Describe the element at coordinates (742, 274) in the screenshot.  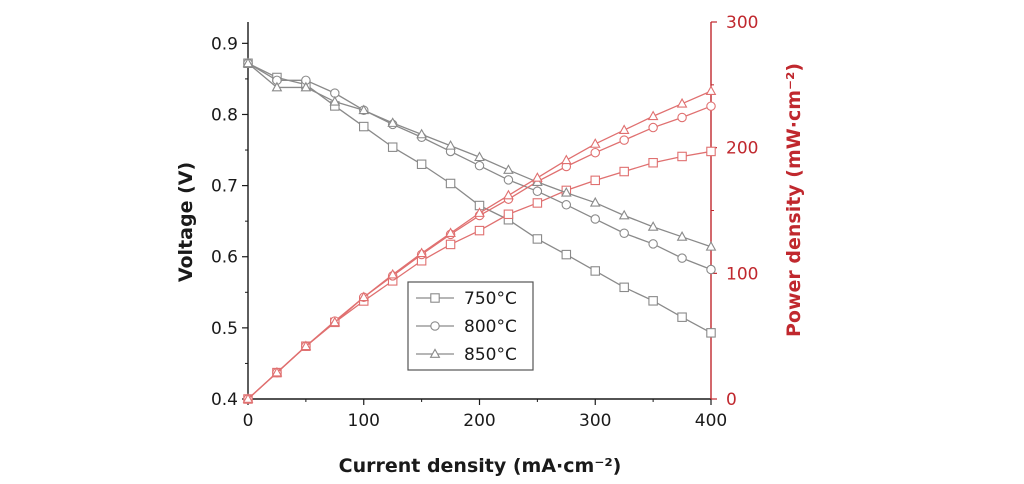
I see `y-right-tick-label: 100` at that location.